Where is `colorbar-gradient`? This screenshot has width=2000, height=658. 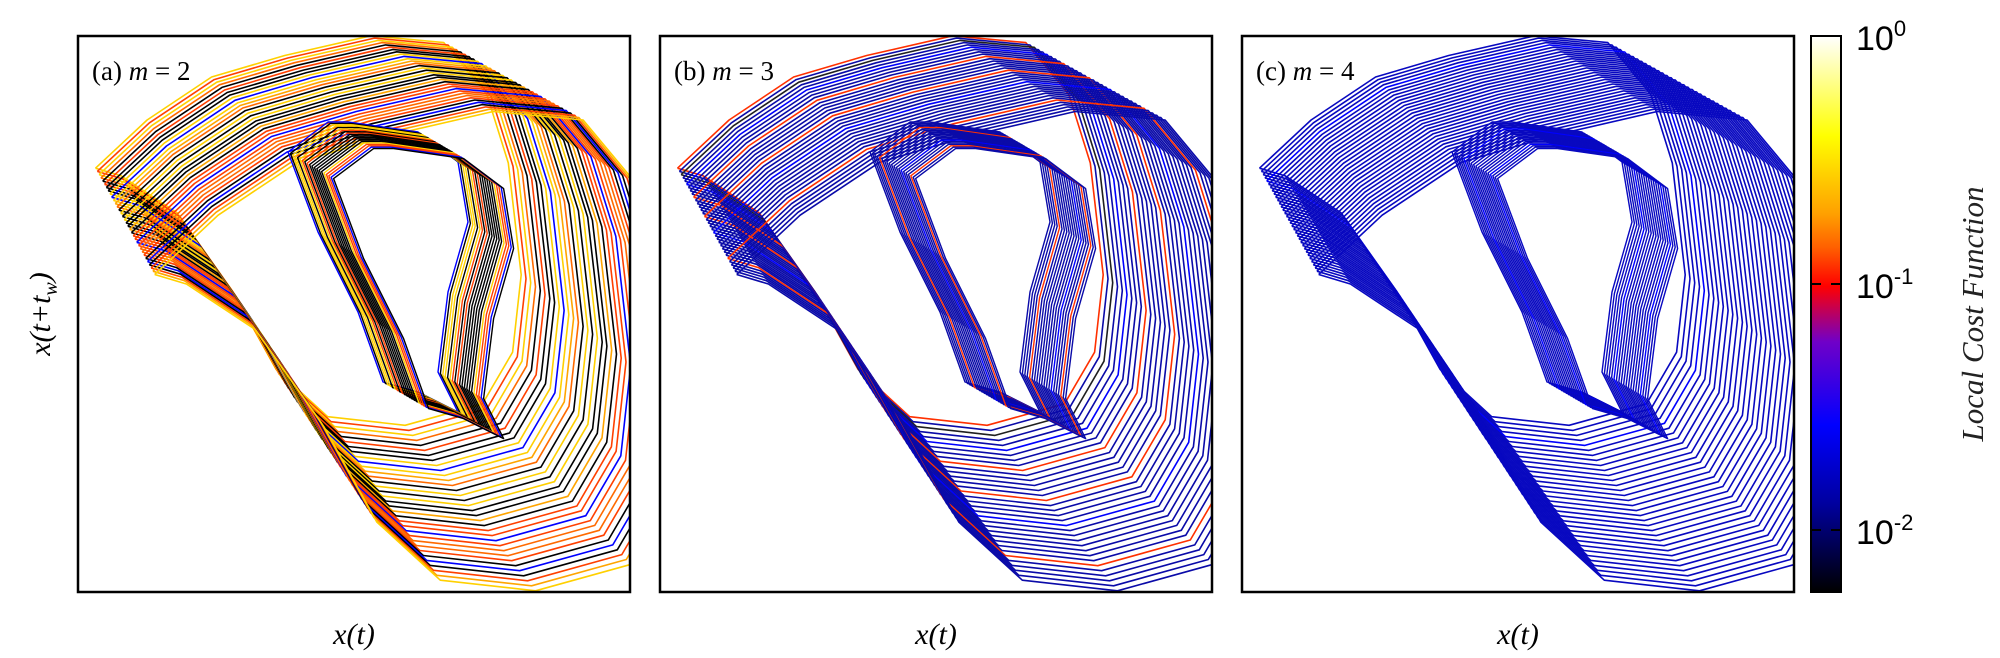
colorbar-gradient is located at coordinates (1826, 314).